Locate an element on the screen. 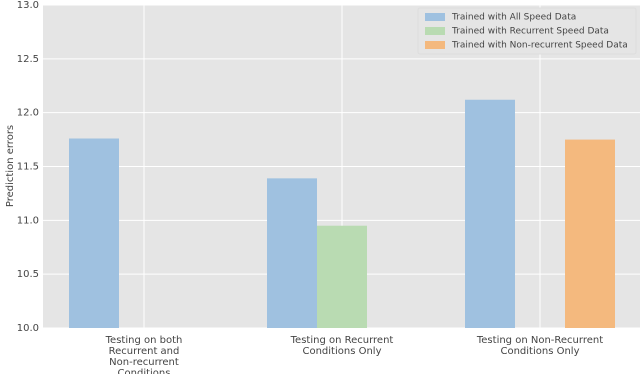 The image size is (640, 374). y-tick-label: 10.5 is located at coordinates (28, 274).